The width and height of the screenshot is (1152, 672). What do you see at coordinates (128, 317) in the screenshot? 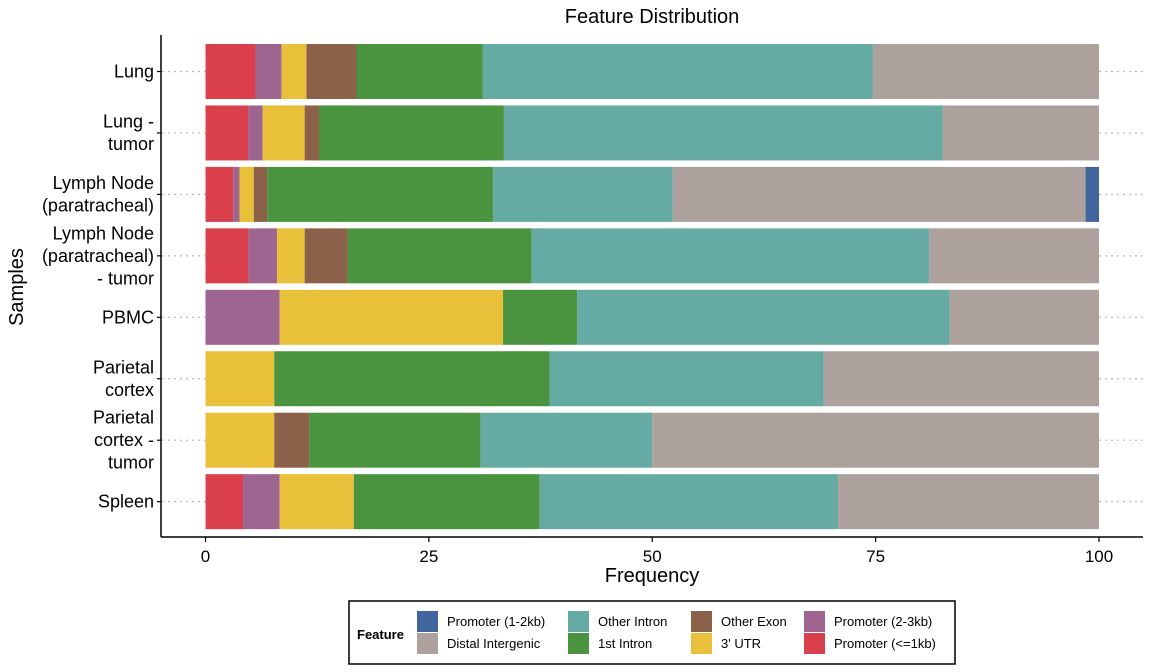
I see `y-tick-label: PBMC` at bounding box center [128, 317].